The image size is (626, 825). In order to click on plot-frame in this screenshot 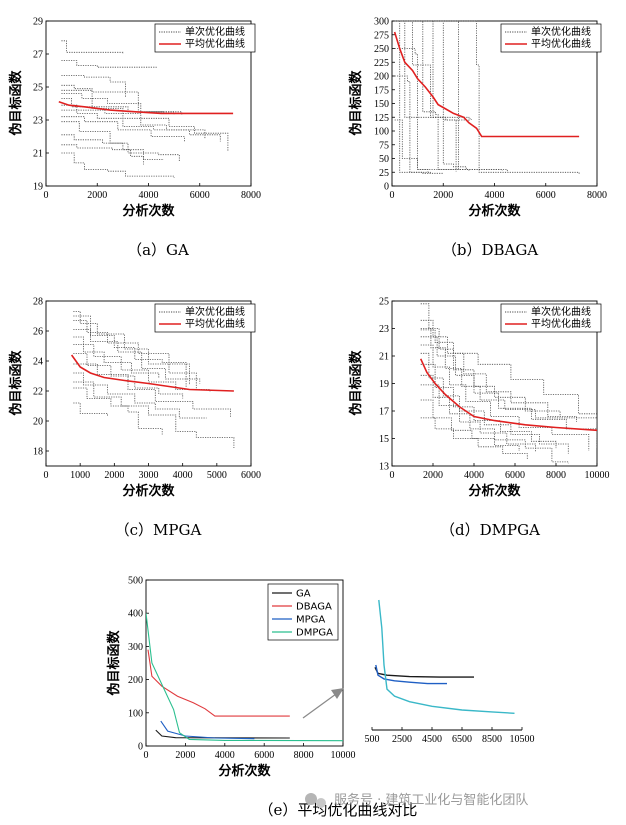, I will do `click(244, 663)`.